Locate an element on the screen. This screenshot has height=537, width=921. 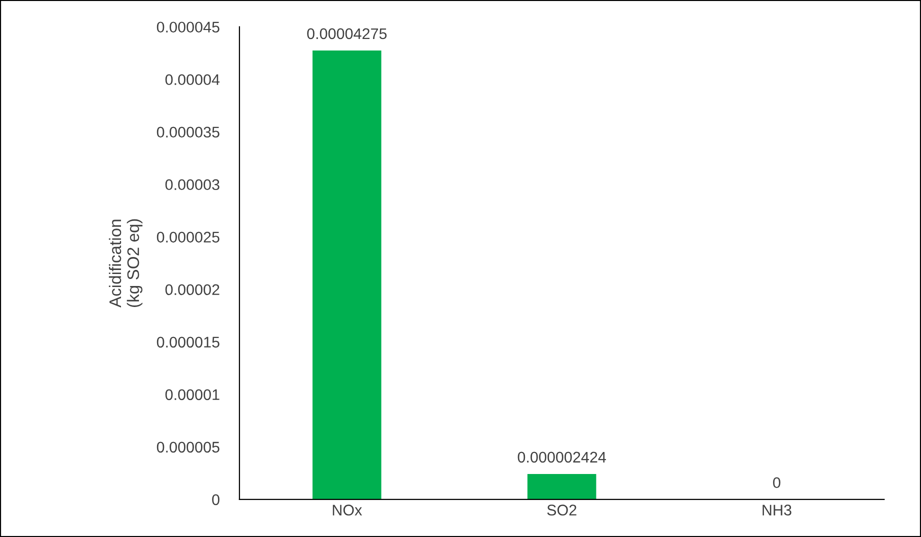
y-tick-label: 0.000035 is located at coordinates (188, 132).